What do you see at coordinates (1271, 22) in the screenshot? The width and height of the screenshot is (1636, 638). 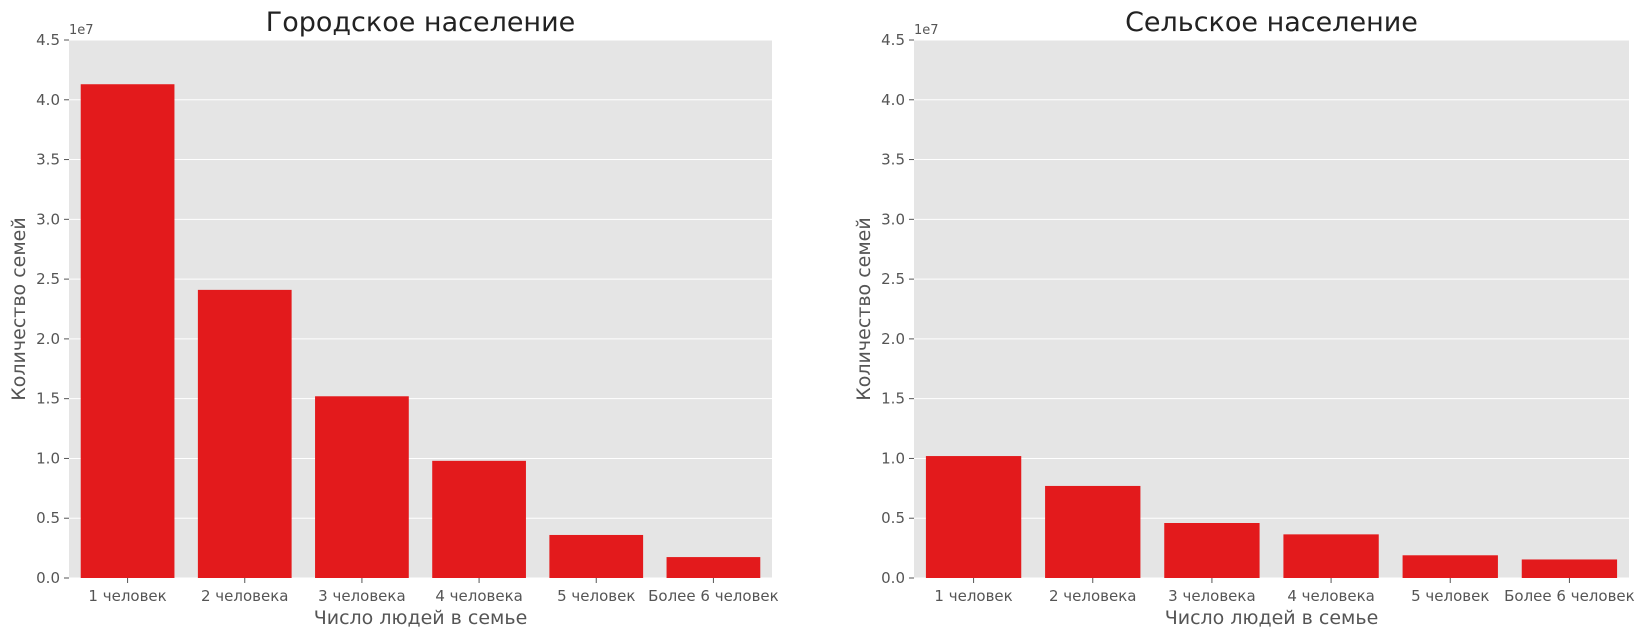 I see `chart-title: Сельское население` at bounding box center [1271, 22].